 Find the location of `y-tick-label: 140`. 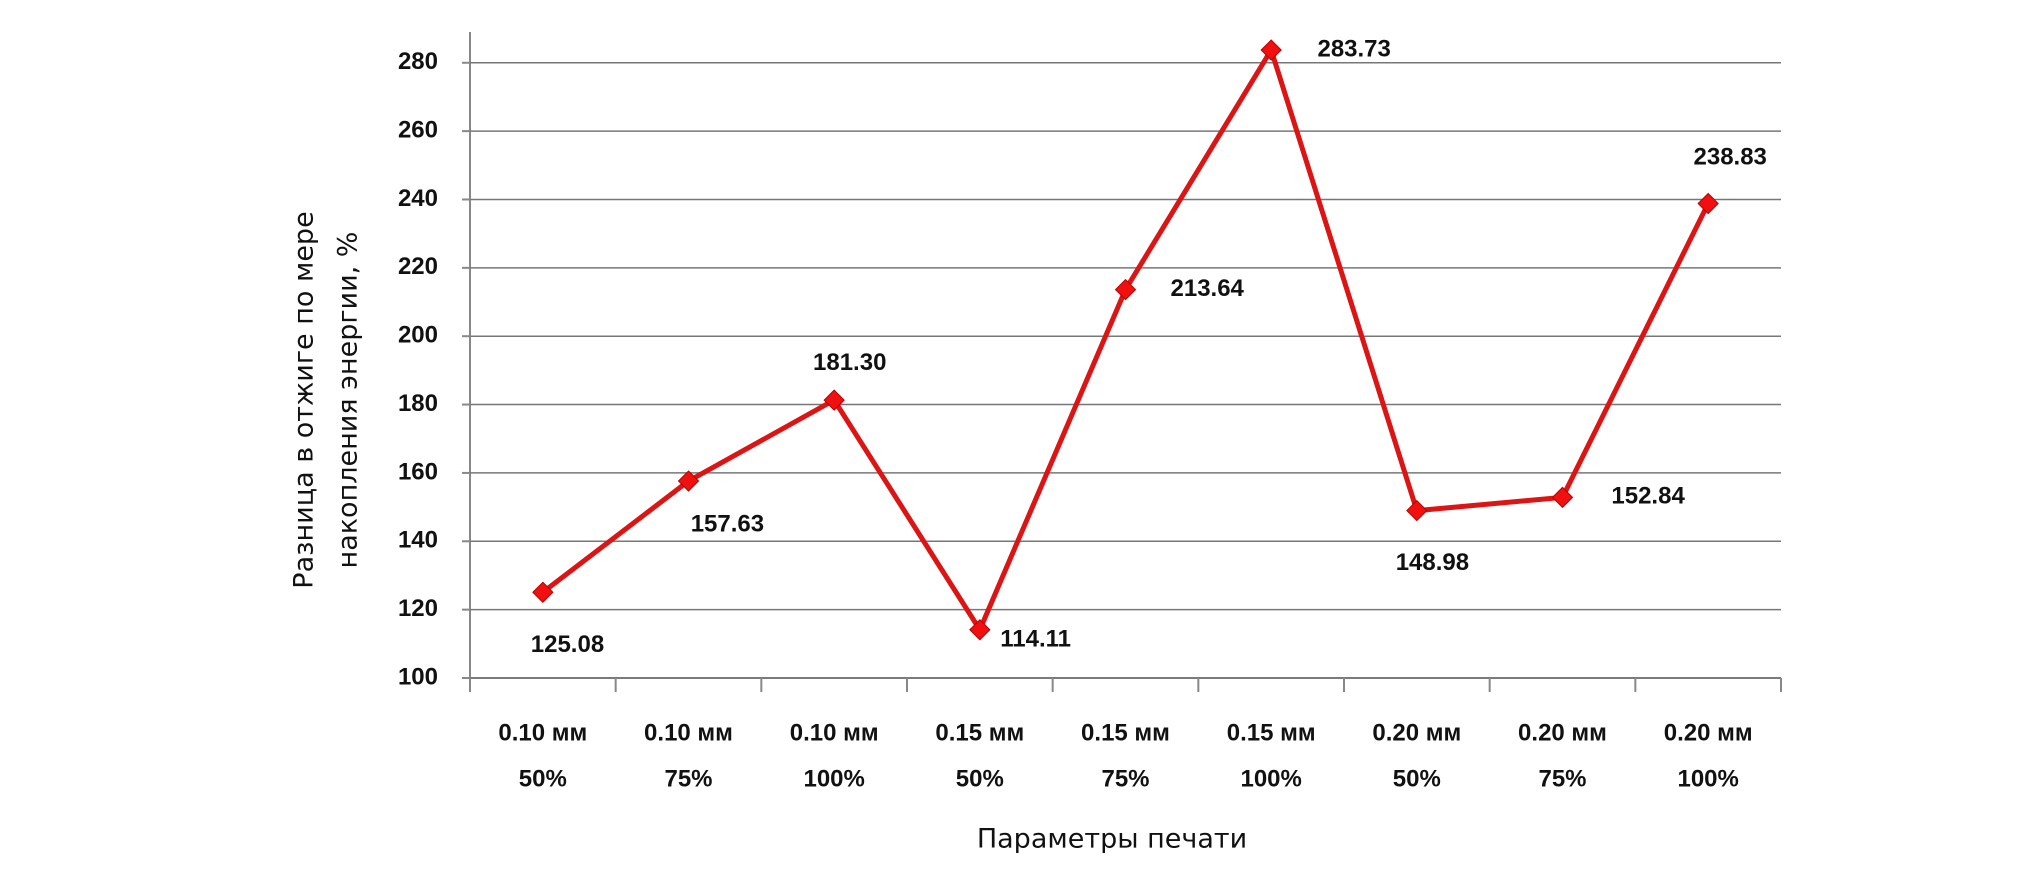

y-tick-label: 140 is located at coordinates (418, 540).